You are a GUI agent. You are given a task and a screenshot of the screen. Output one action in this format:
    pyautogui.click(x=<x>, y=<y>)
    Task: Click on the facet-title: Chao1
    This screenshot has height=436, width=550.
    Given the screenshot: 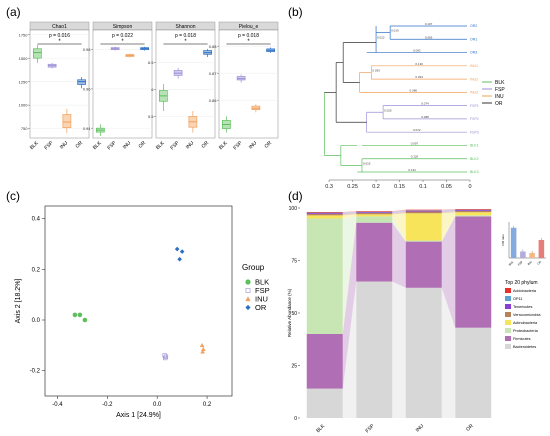 What is the action you would take?
    pyautogui.click(x=59, y=27)
    